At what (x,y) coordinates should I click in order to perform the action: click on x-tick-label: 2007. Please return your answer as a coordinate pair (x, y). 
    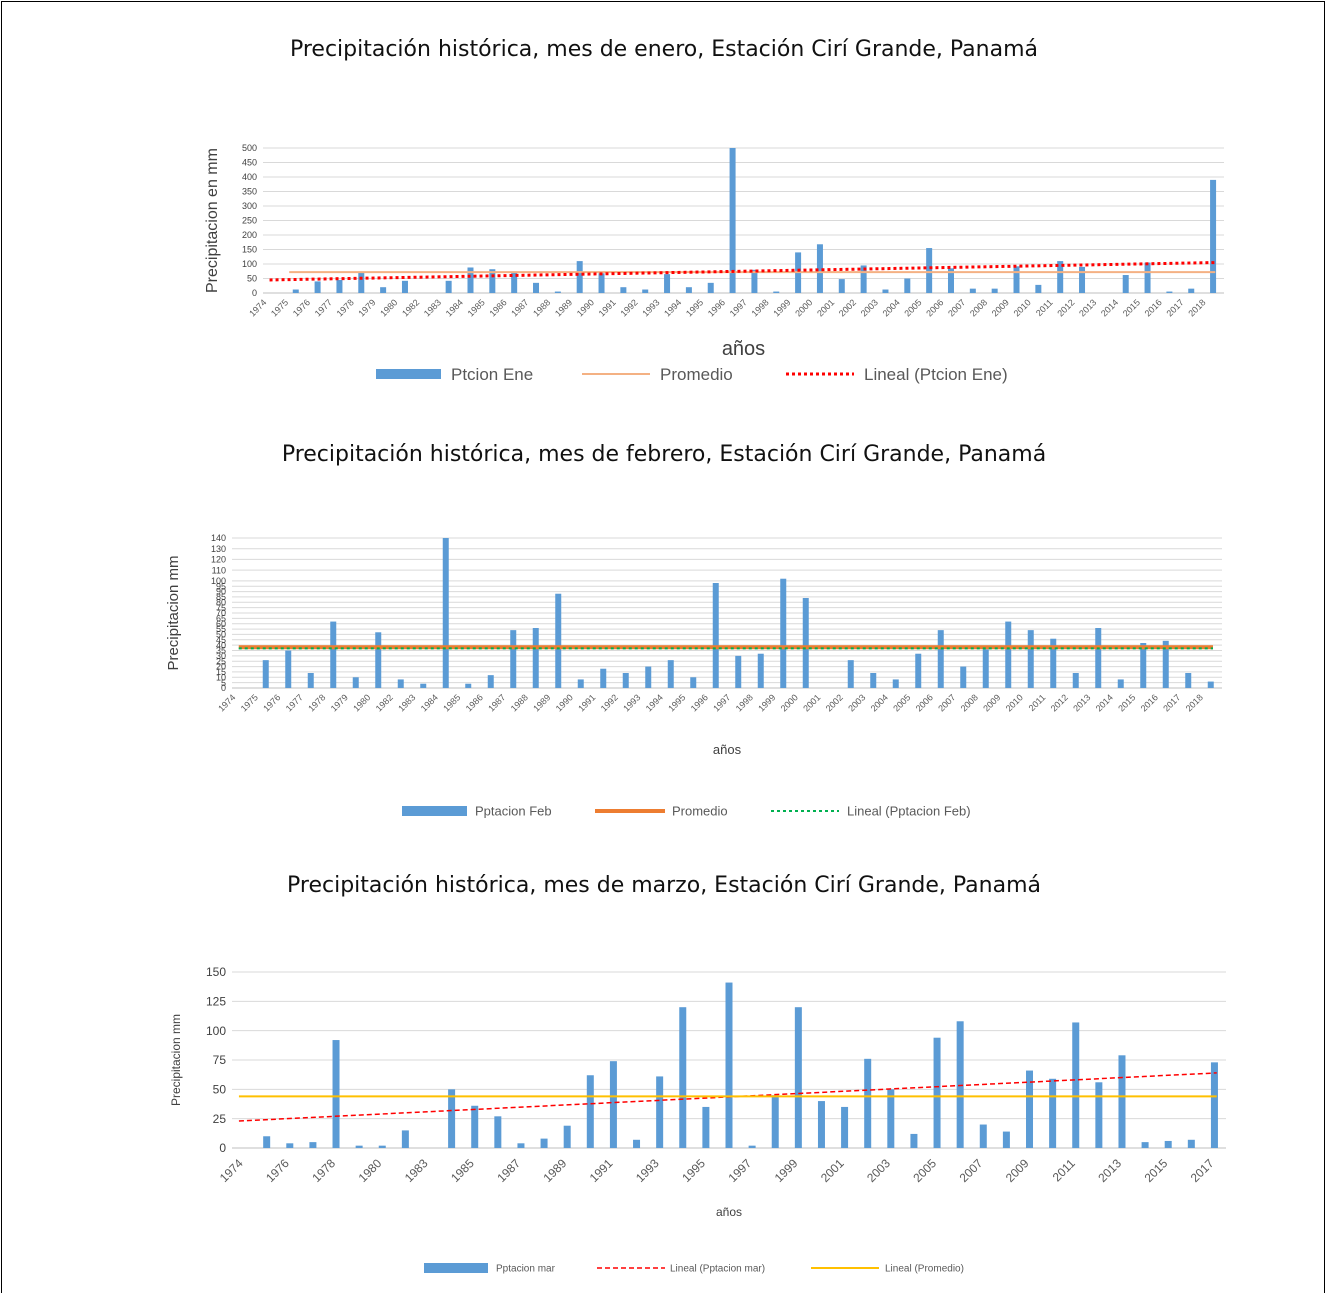
    Looking at the image, I should click on (956, 307).